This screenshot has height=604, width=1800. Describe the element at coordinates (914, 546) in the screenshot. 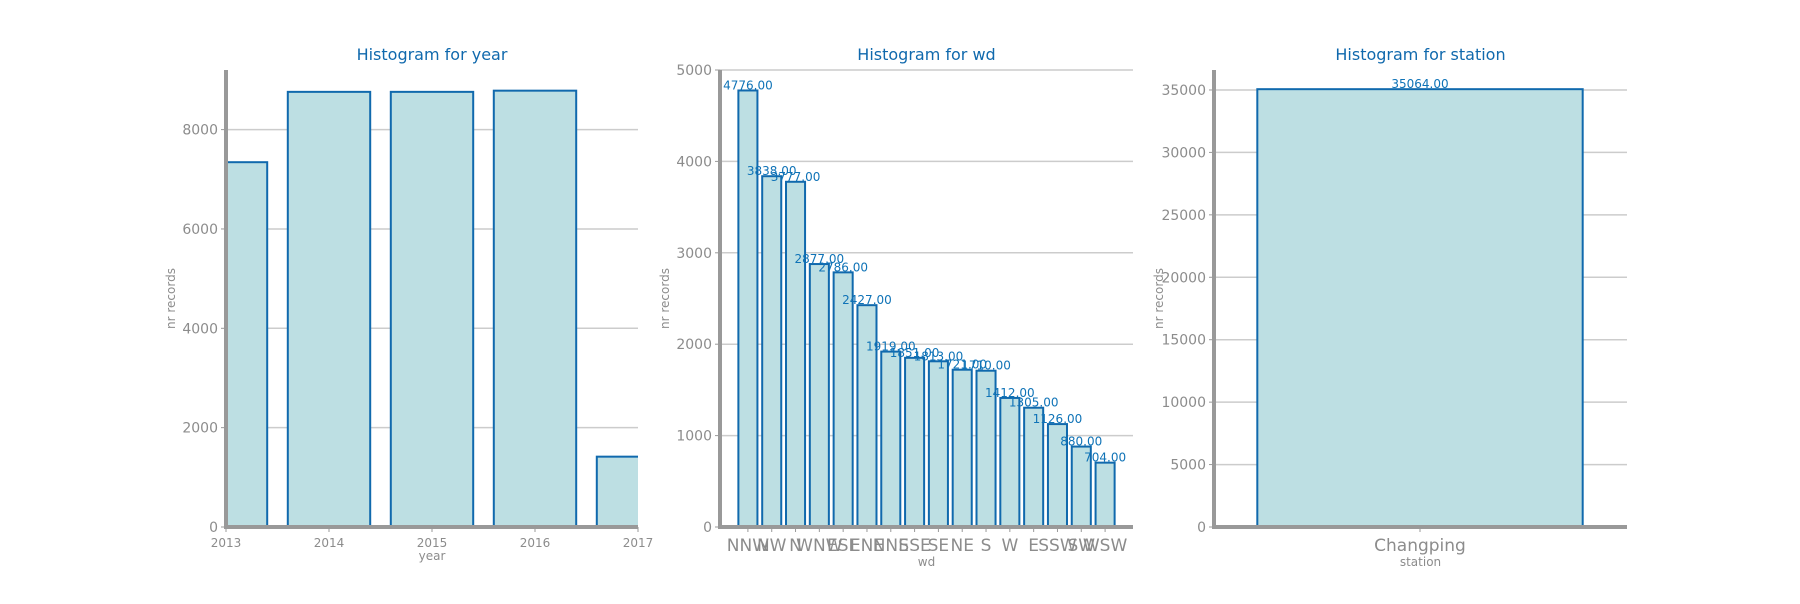

I see `chart2-x-tick-label: SSE` at that location.